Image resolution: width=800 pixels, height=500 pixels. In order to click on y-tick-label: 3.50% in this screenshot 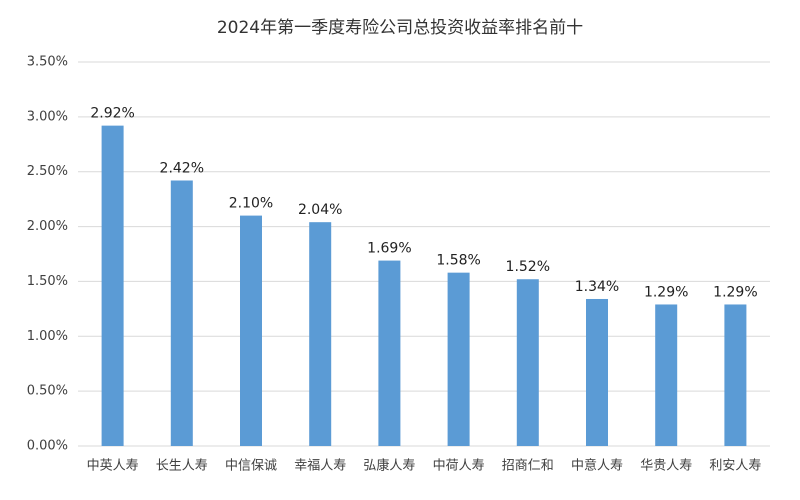, I will do `click(47, 62)`.